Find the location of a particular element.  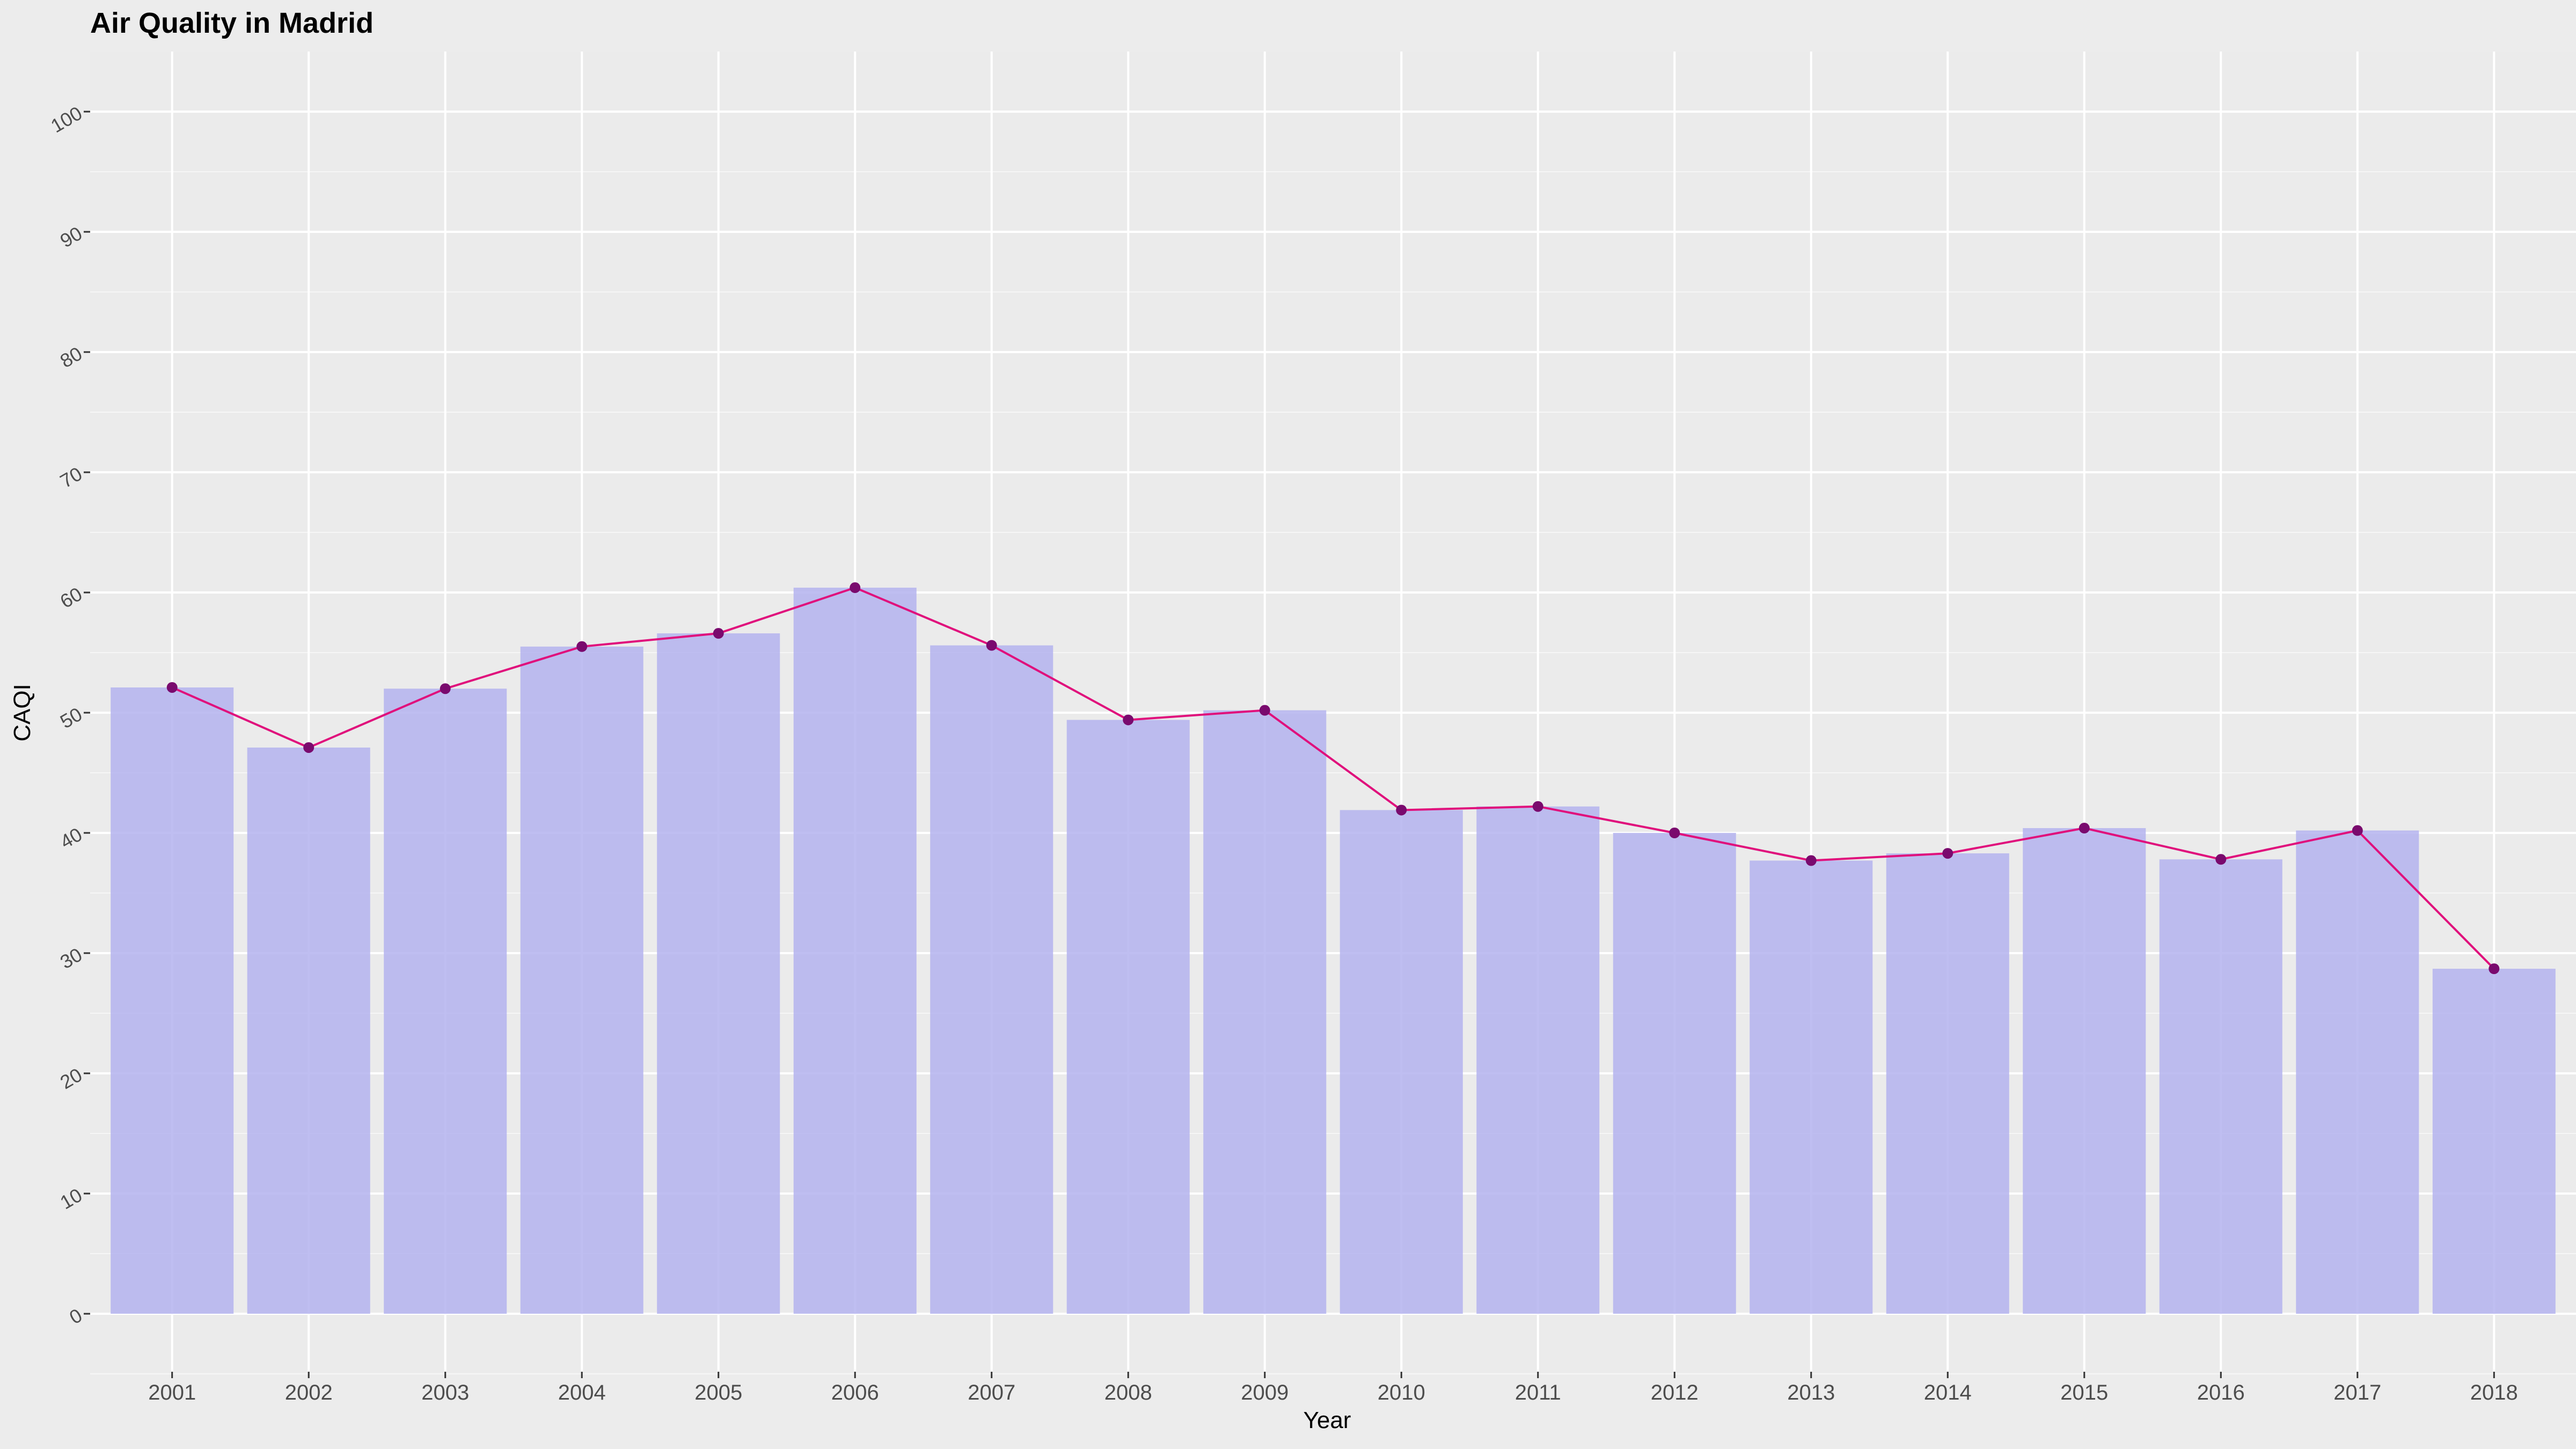

x-tick-label: 2017 is located at coordinates (2357, 1392).